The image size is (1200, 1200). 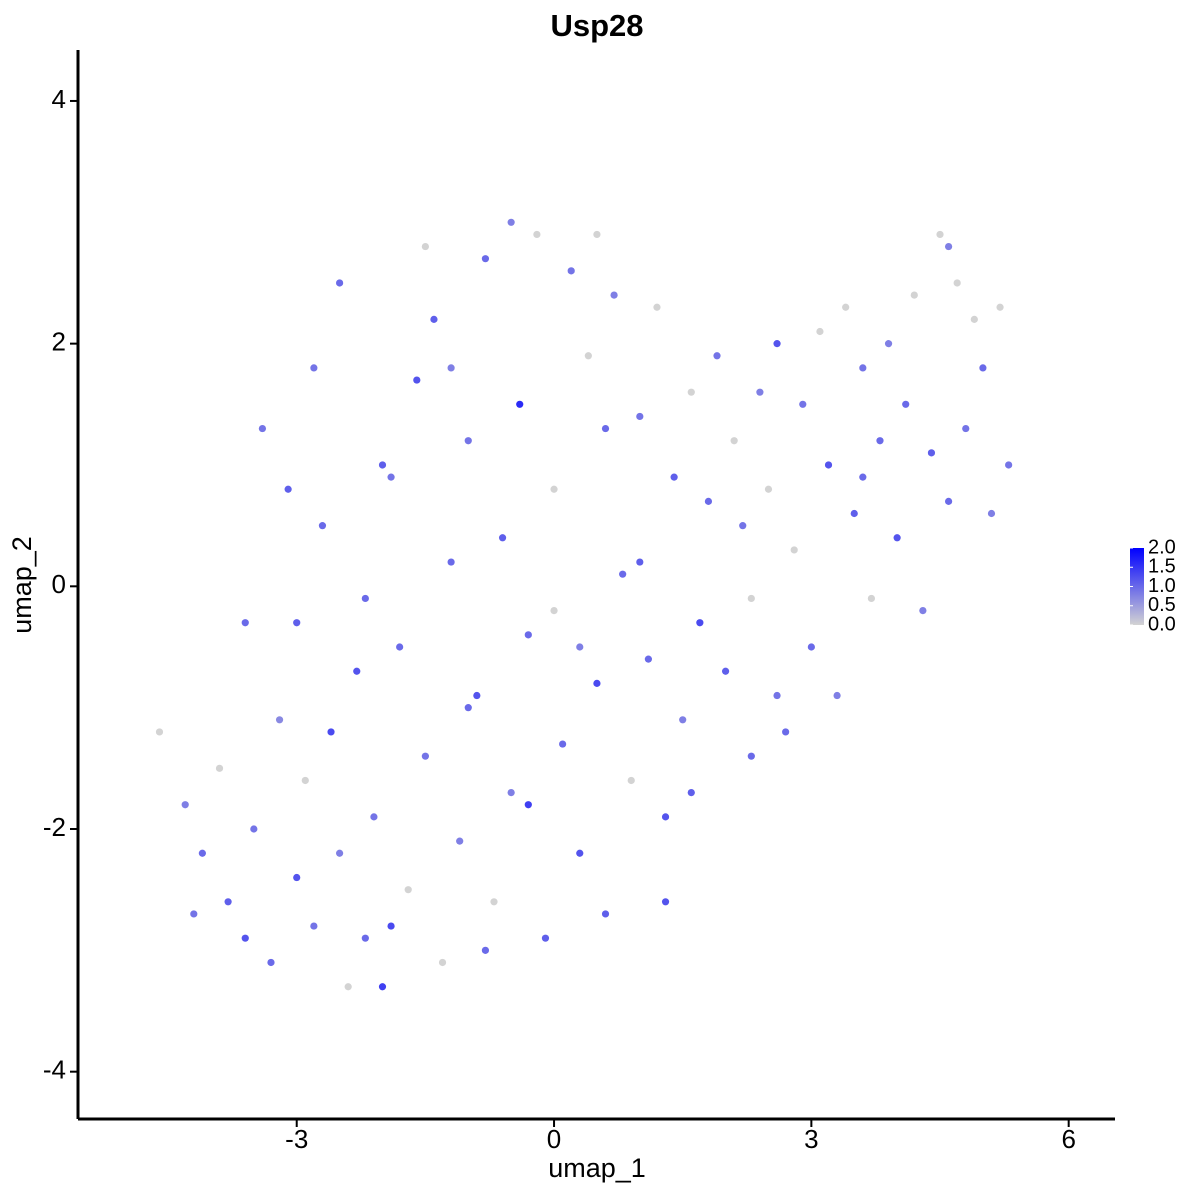 I want to click on y-tick-label: -2, so click(x=54, y=827).